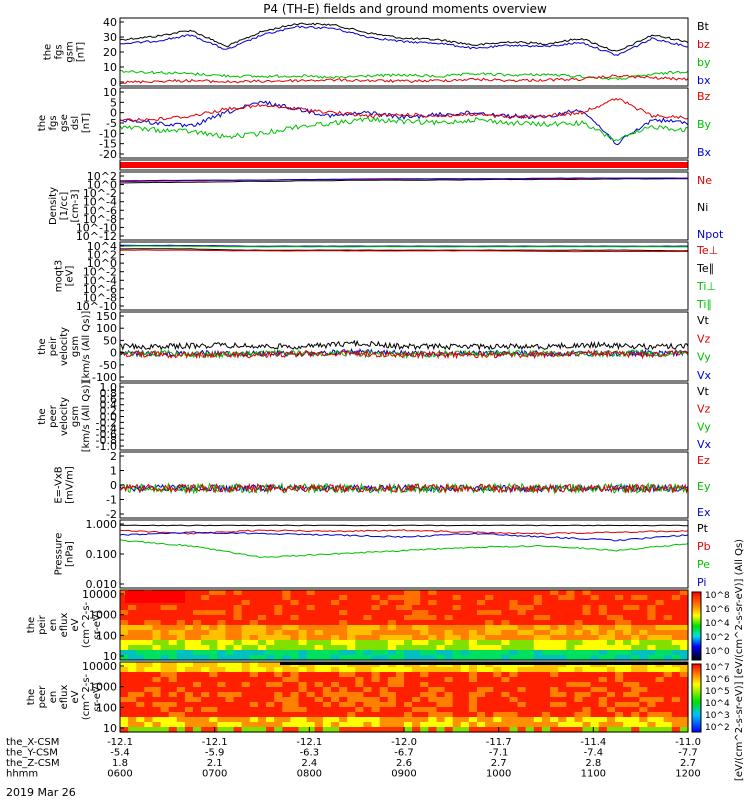 The height and width of the screenshot is (800, 750). Describe the element at coordinates (97, 696) in the screenshot. I see `y-axis-title-line: sr-eV)` at that location.